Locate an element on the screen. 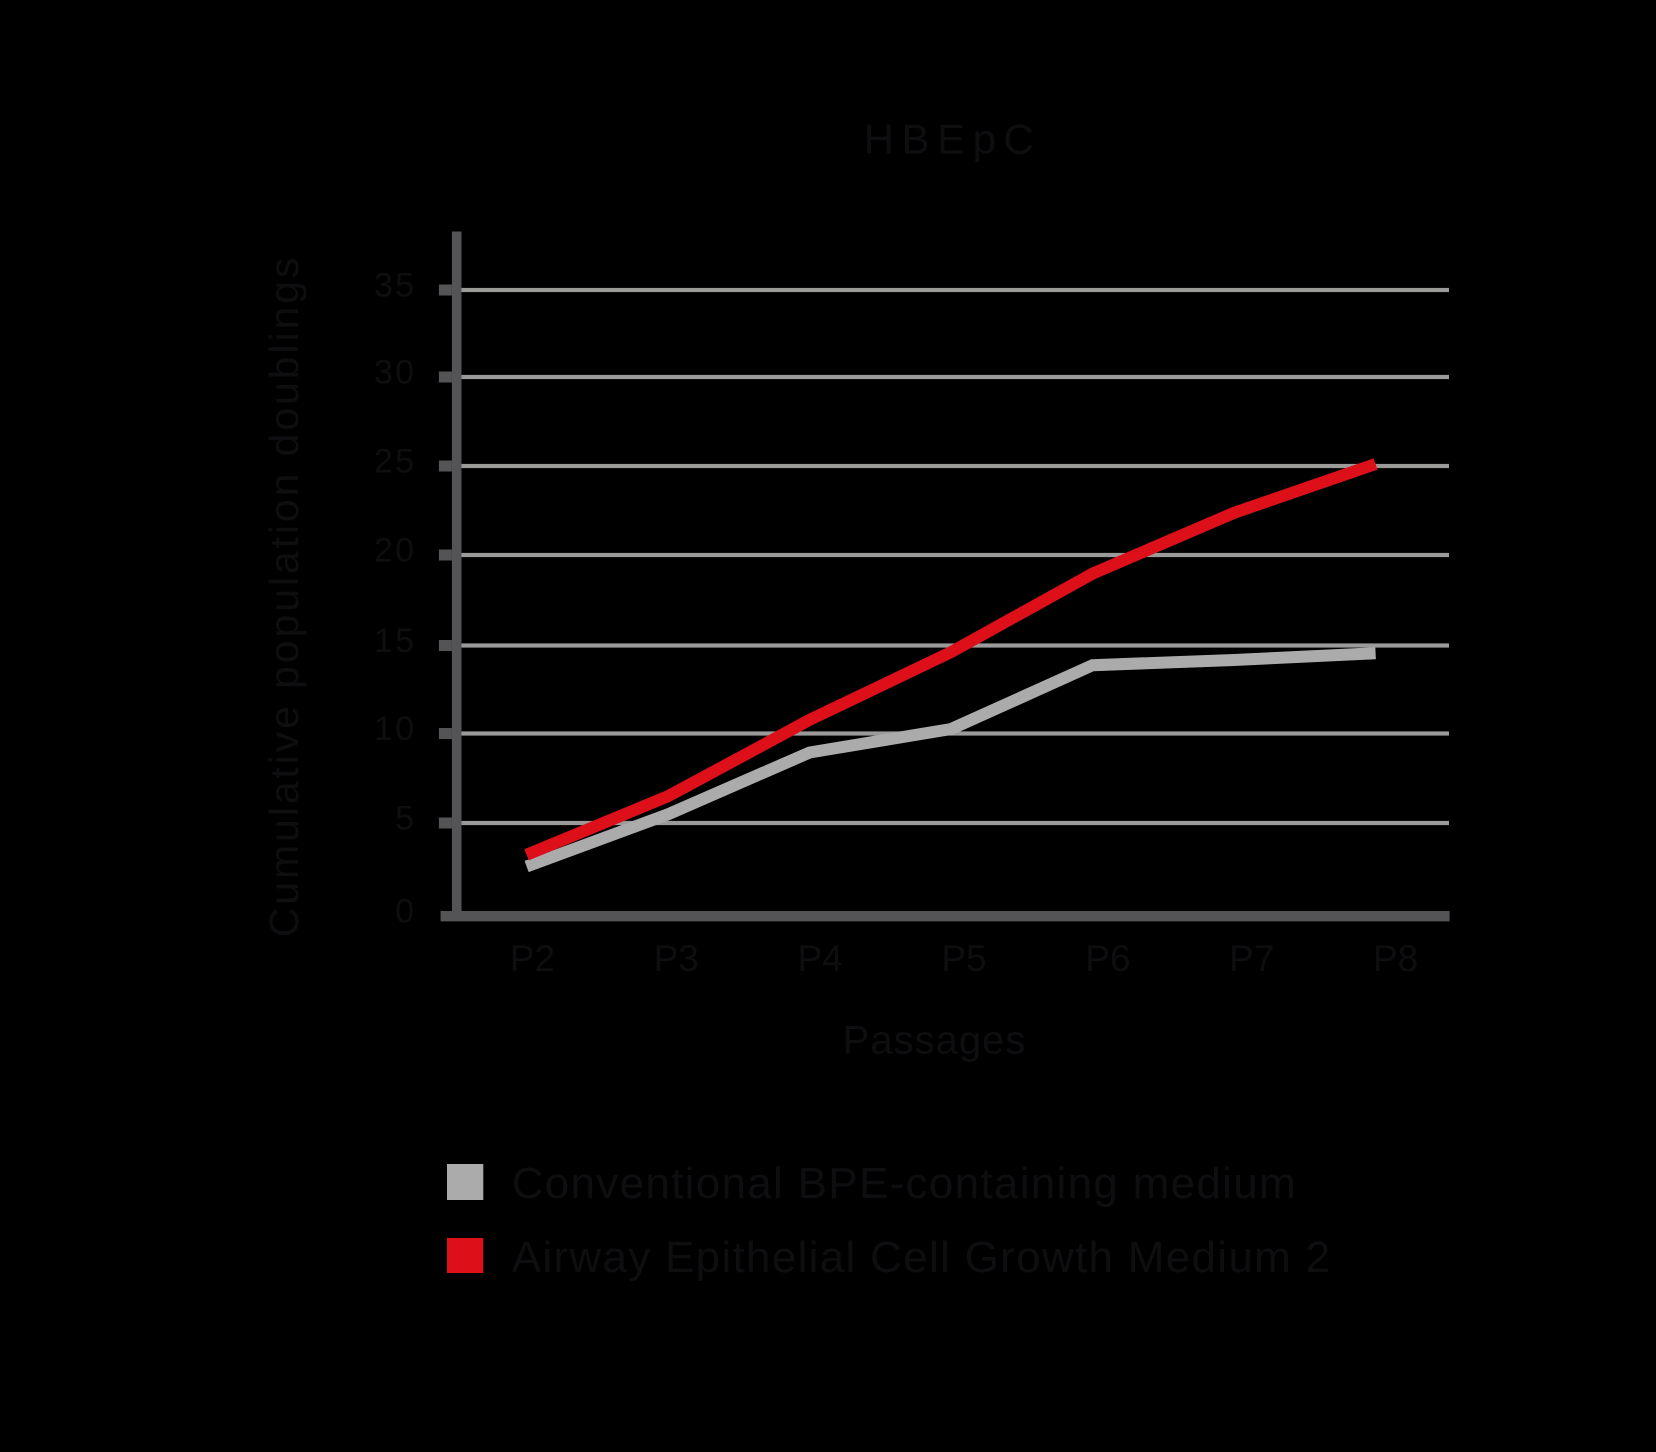 The image size is (1656, 1452). svg-text: P2 is located at coordinates (532, 958).